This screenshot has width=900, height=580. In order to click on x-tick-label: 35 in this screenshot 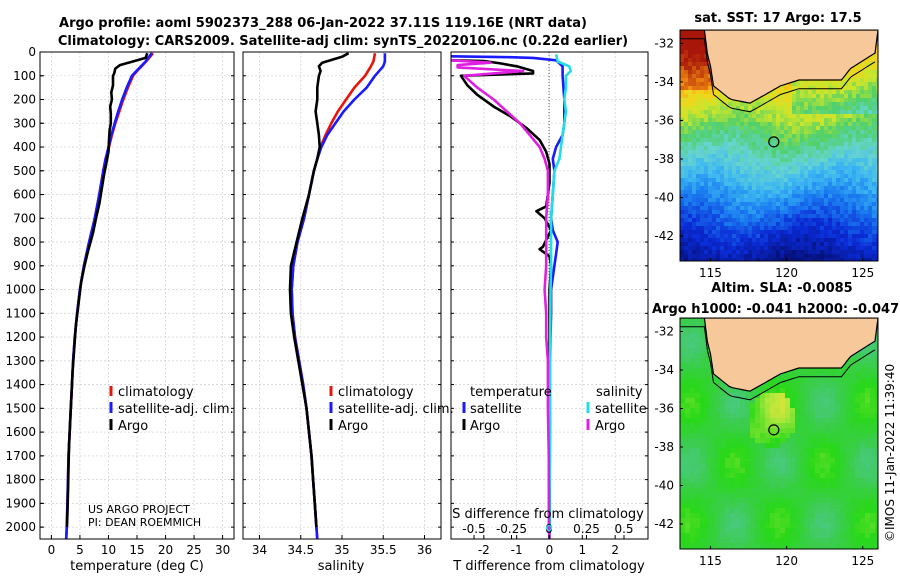, I will do `click(341, 550)`.